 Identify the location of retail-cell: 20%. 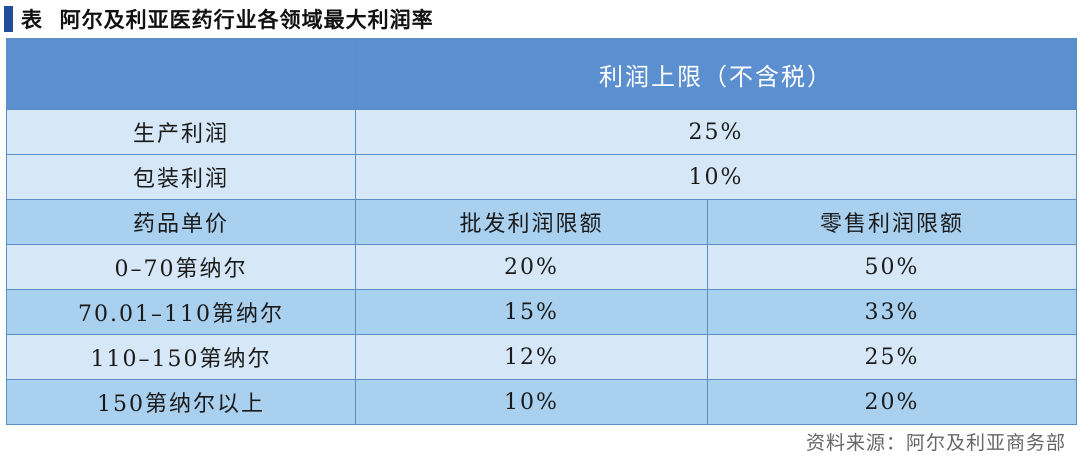
(892, 402).